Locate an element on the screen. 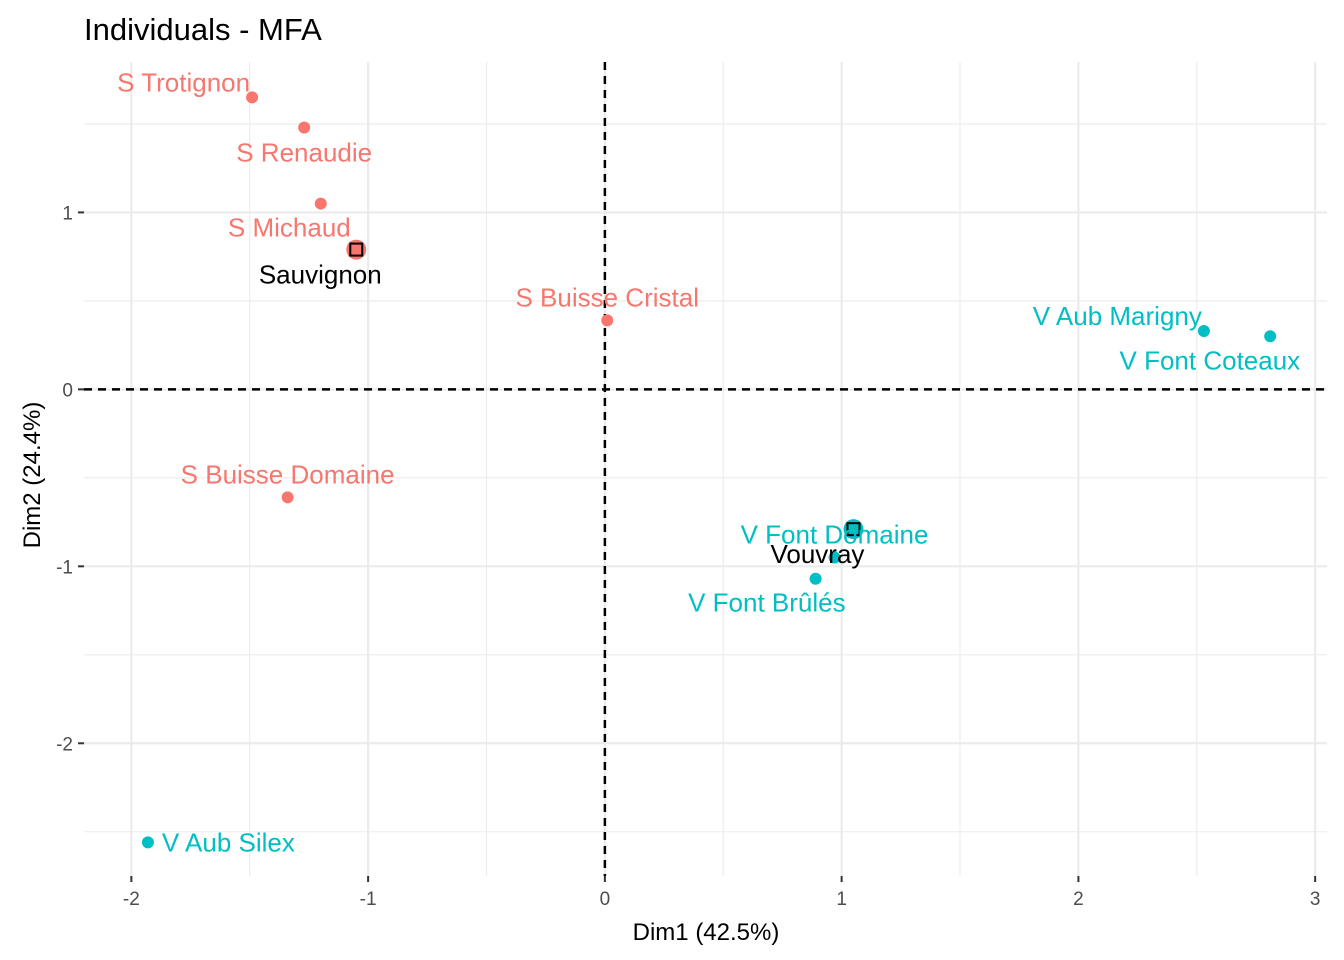 This screenshot has height=960, width=1344. y-axis-title: Dim2 (24.4%) is located at coordinates (32, 475).